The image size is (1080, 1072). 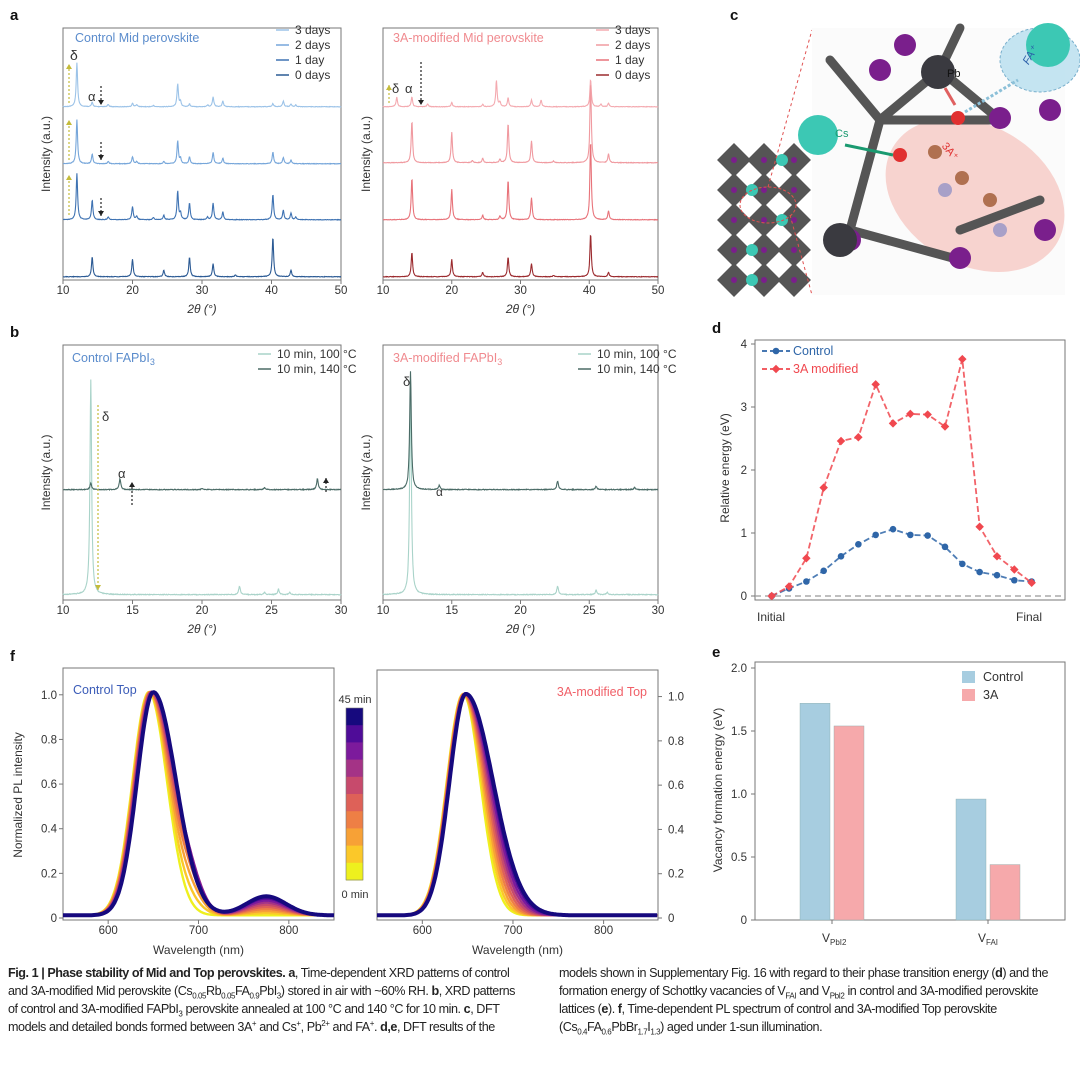 What do you see at coordinates (18, 795) in the screenshot?
I see `y-axis-label: Normalized PL intensity` at bounding box center [18, 795].